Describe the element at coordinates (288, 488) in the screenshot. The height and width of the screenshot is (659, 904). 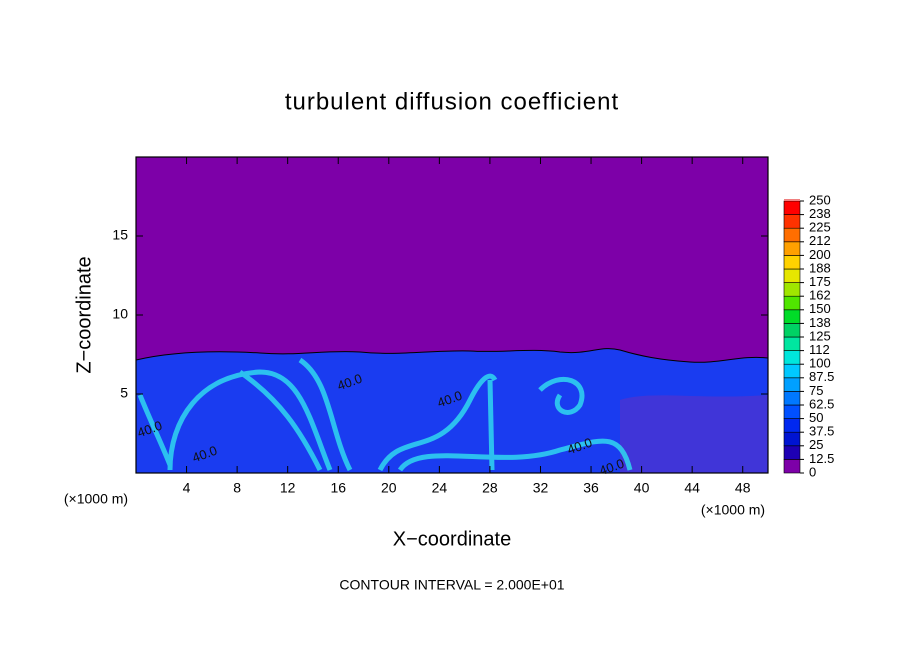
I see `x-tick-label: 12` at that location.